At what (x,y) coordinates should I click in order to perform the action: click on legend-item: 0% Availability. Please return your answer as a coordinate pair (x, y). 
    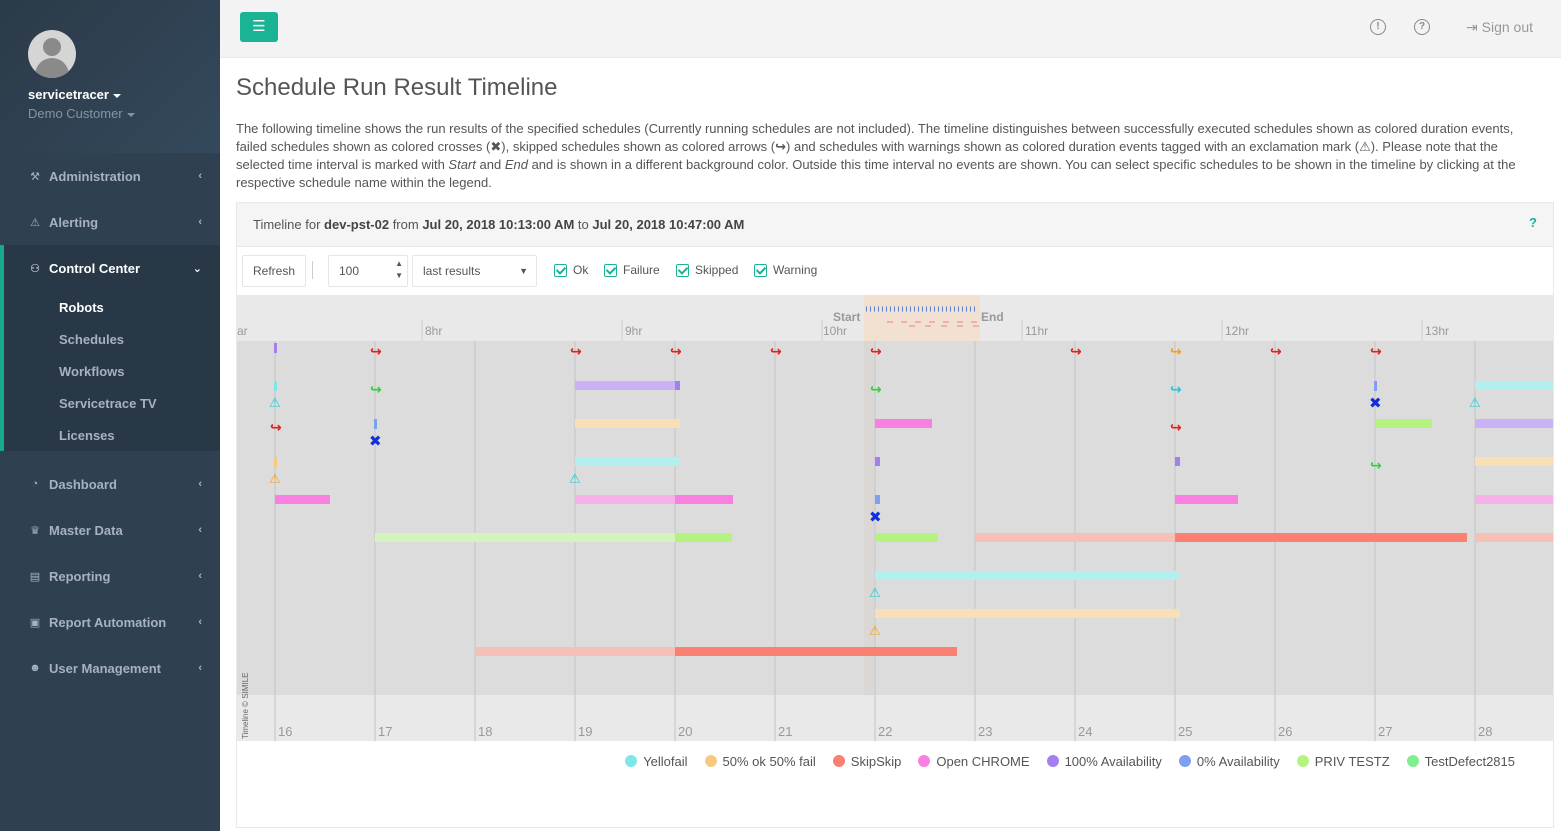
    Looking at the image, I should click on (1229, 761).